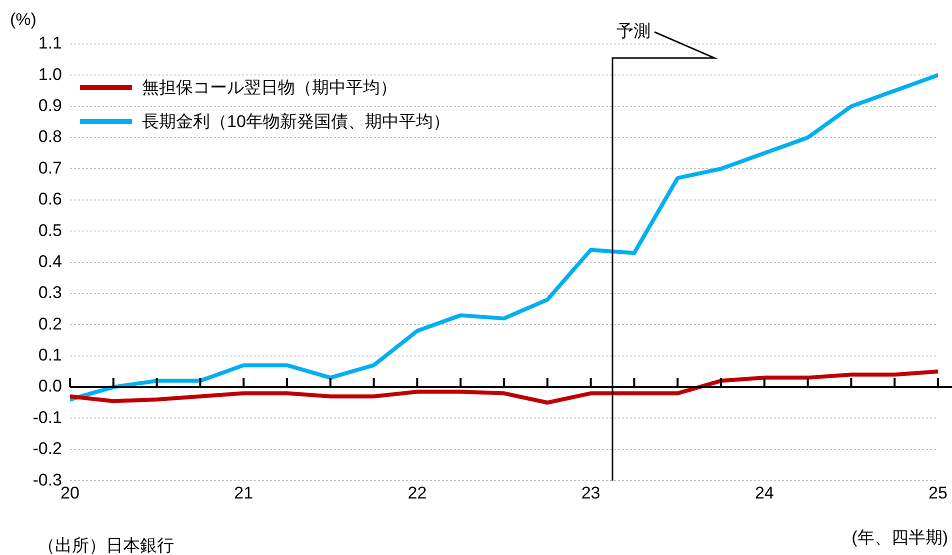 This screenshot has width=952, height=555. I want to click on y-tick-label: 0.0, so click(50, 386).